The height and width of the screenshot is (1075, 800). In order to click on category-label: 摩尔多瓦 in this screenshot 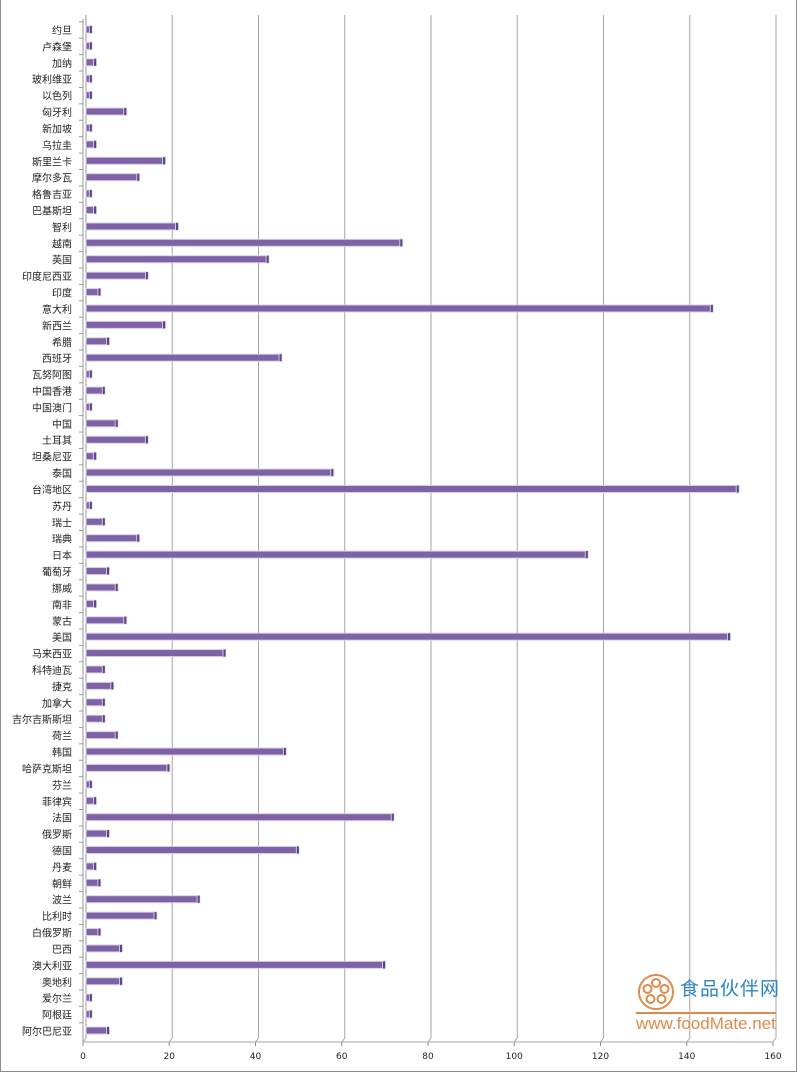, I will do `click(52, 178)`.